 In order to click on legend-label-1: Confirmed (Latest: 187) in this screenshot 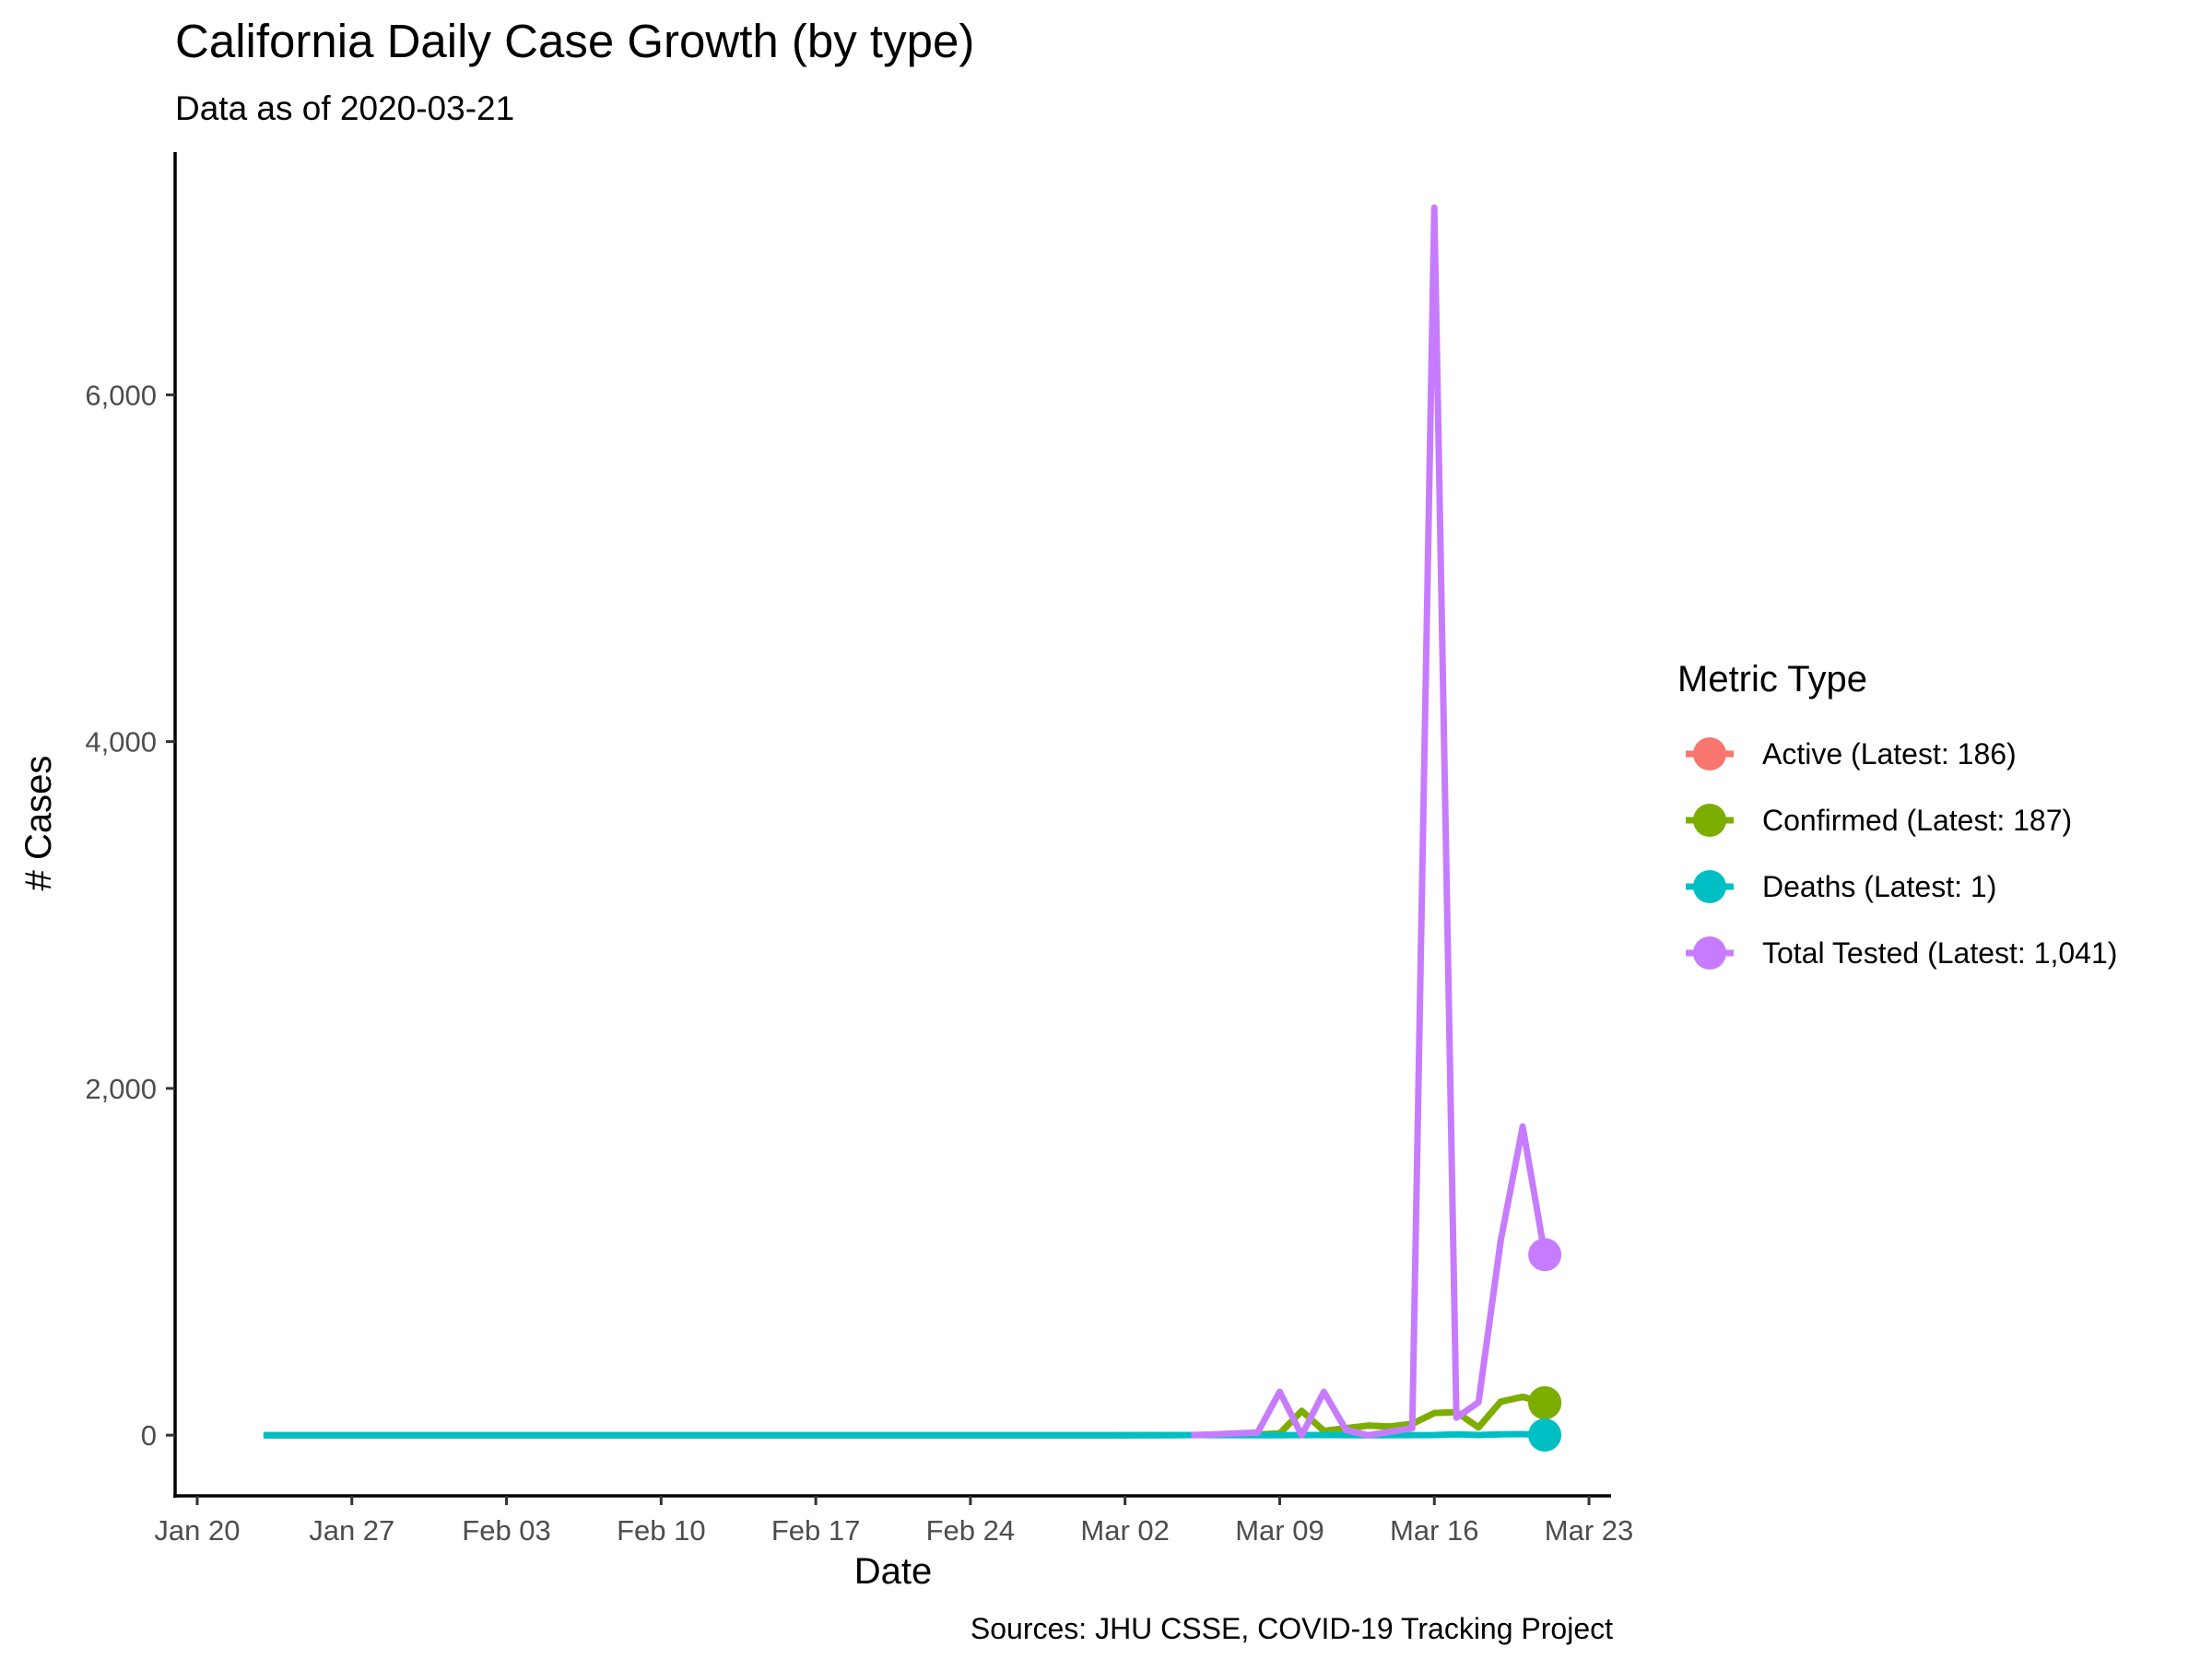, I will do `click(1917, 820)`.